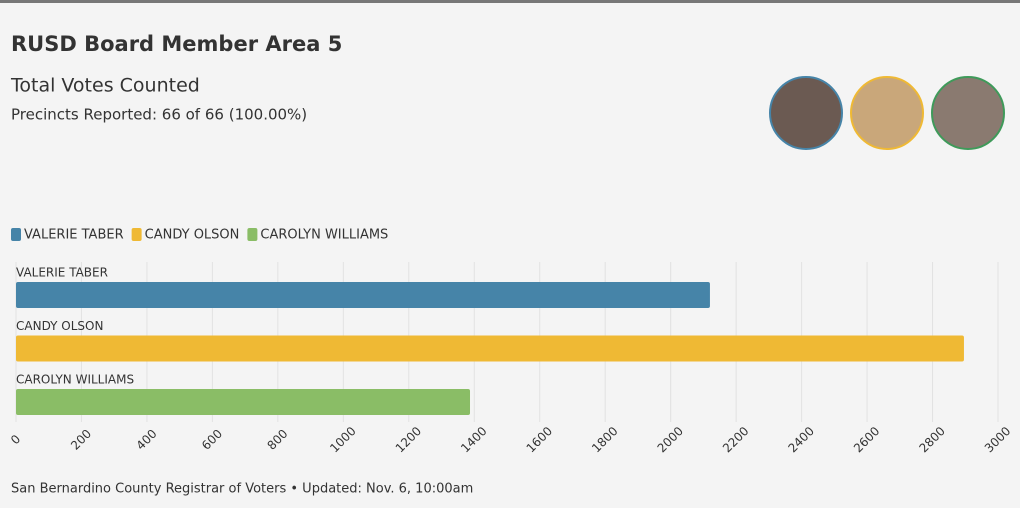  Describe the element at coordinates (105, 86) in the screenshot. I see `chart-subtitle: Total Votes Counted` at that location.